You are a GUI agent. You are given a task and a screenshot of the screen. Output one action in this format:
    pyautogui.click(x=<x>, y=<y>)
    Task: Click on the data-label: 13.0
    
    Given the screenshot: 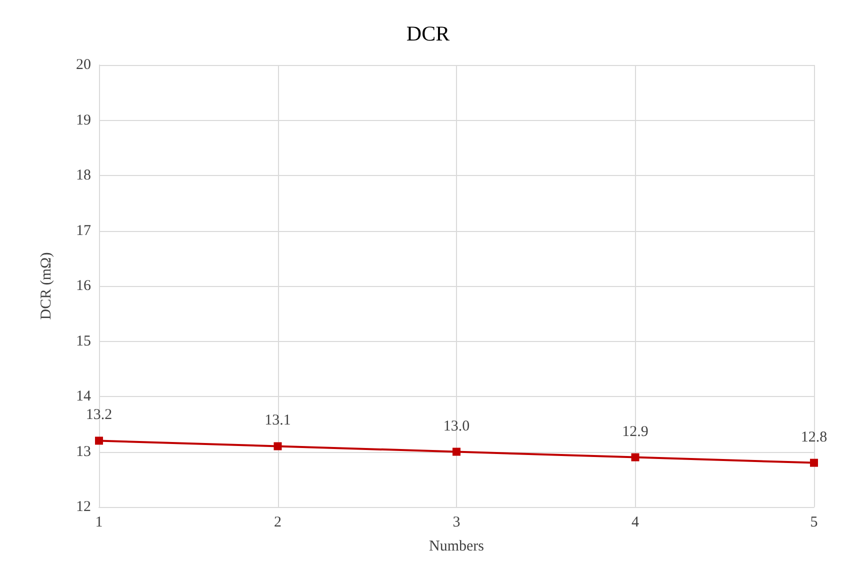 What is the action you would take?
    pyautogui.click(x=456, y=426)
    